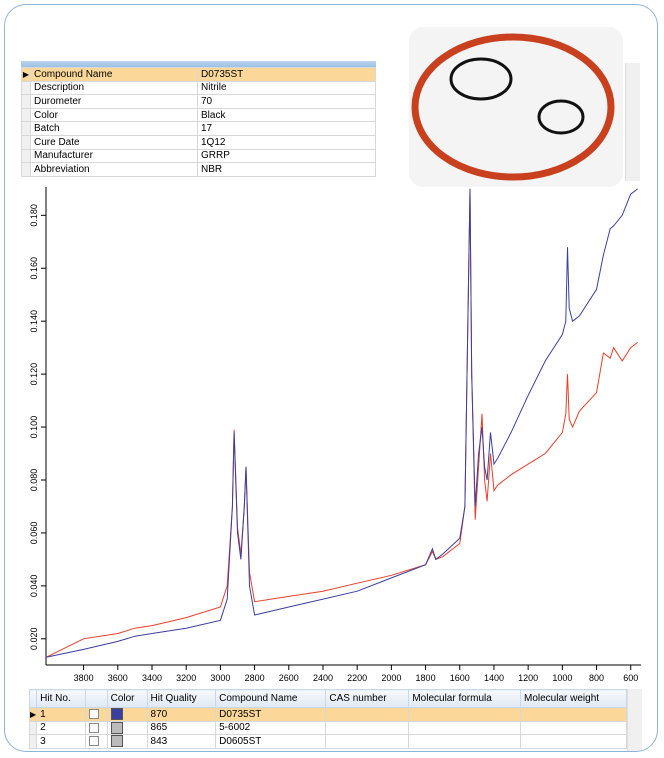 Image resolution: width=664 pixels, height=758 pixels. What do you see at coordinates (464, 698) in the screenshot?
I see `column-header: Molecular formula` at bounding box center [464, 698].